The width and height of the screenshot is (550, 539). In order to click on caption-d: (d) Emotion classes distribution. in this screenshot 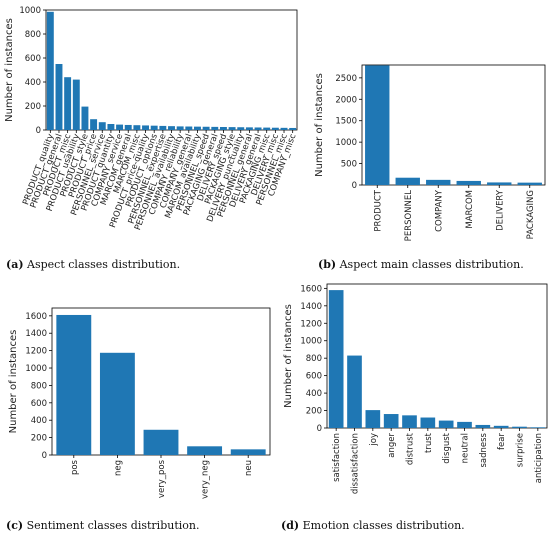, I will do `click(373, 525)`.